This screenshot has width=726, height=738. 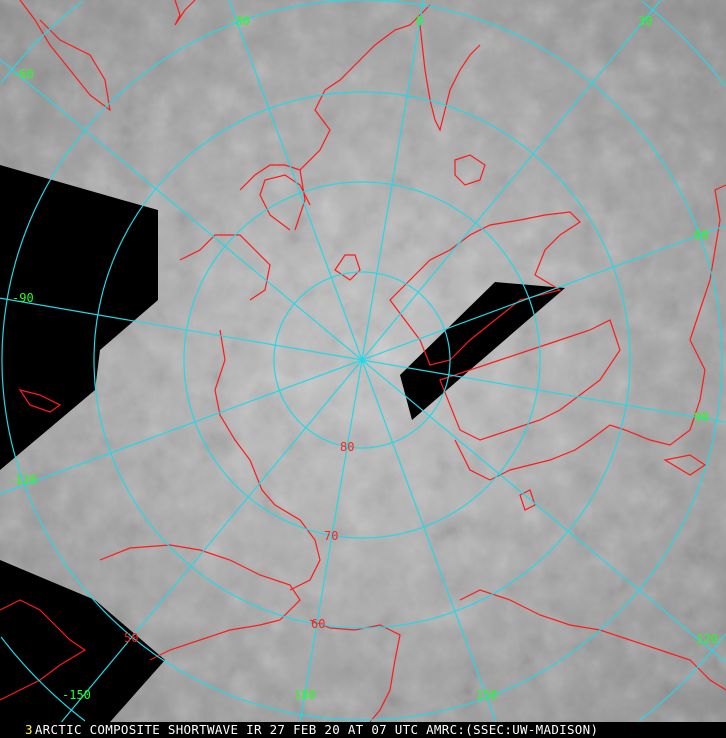 What do you see at coordinates (131, 638) in the screenshot?
I see `latitude-label: 50` at bounding box center [131, 638].